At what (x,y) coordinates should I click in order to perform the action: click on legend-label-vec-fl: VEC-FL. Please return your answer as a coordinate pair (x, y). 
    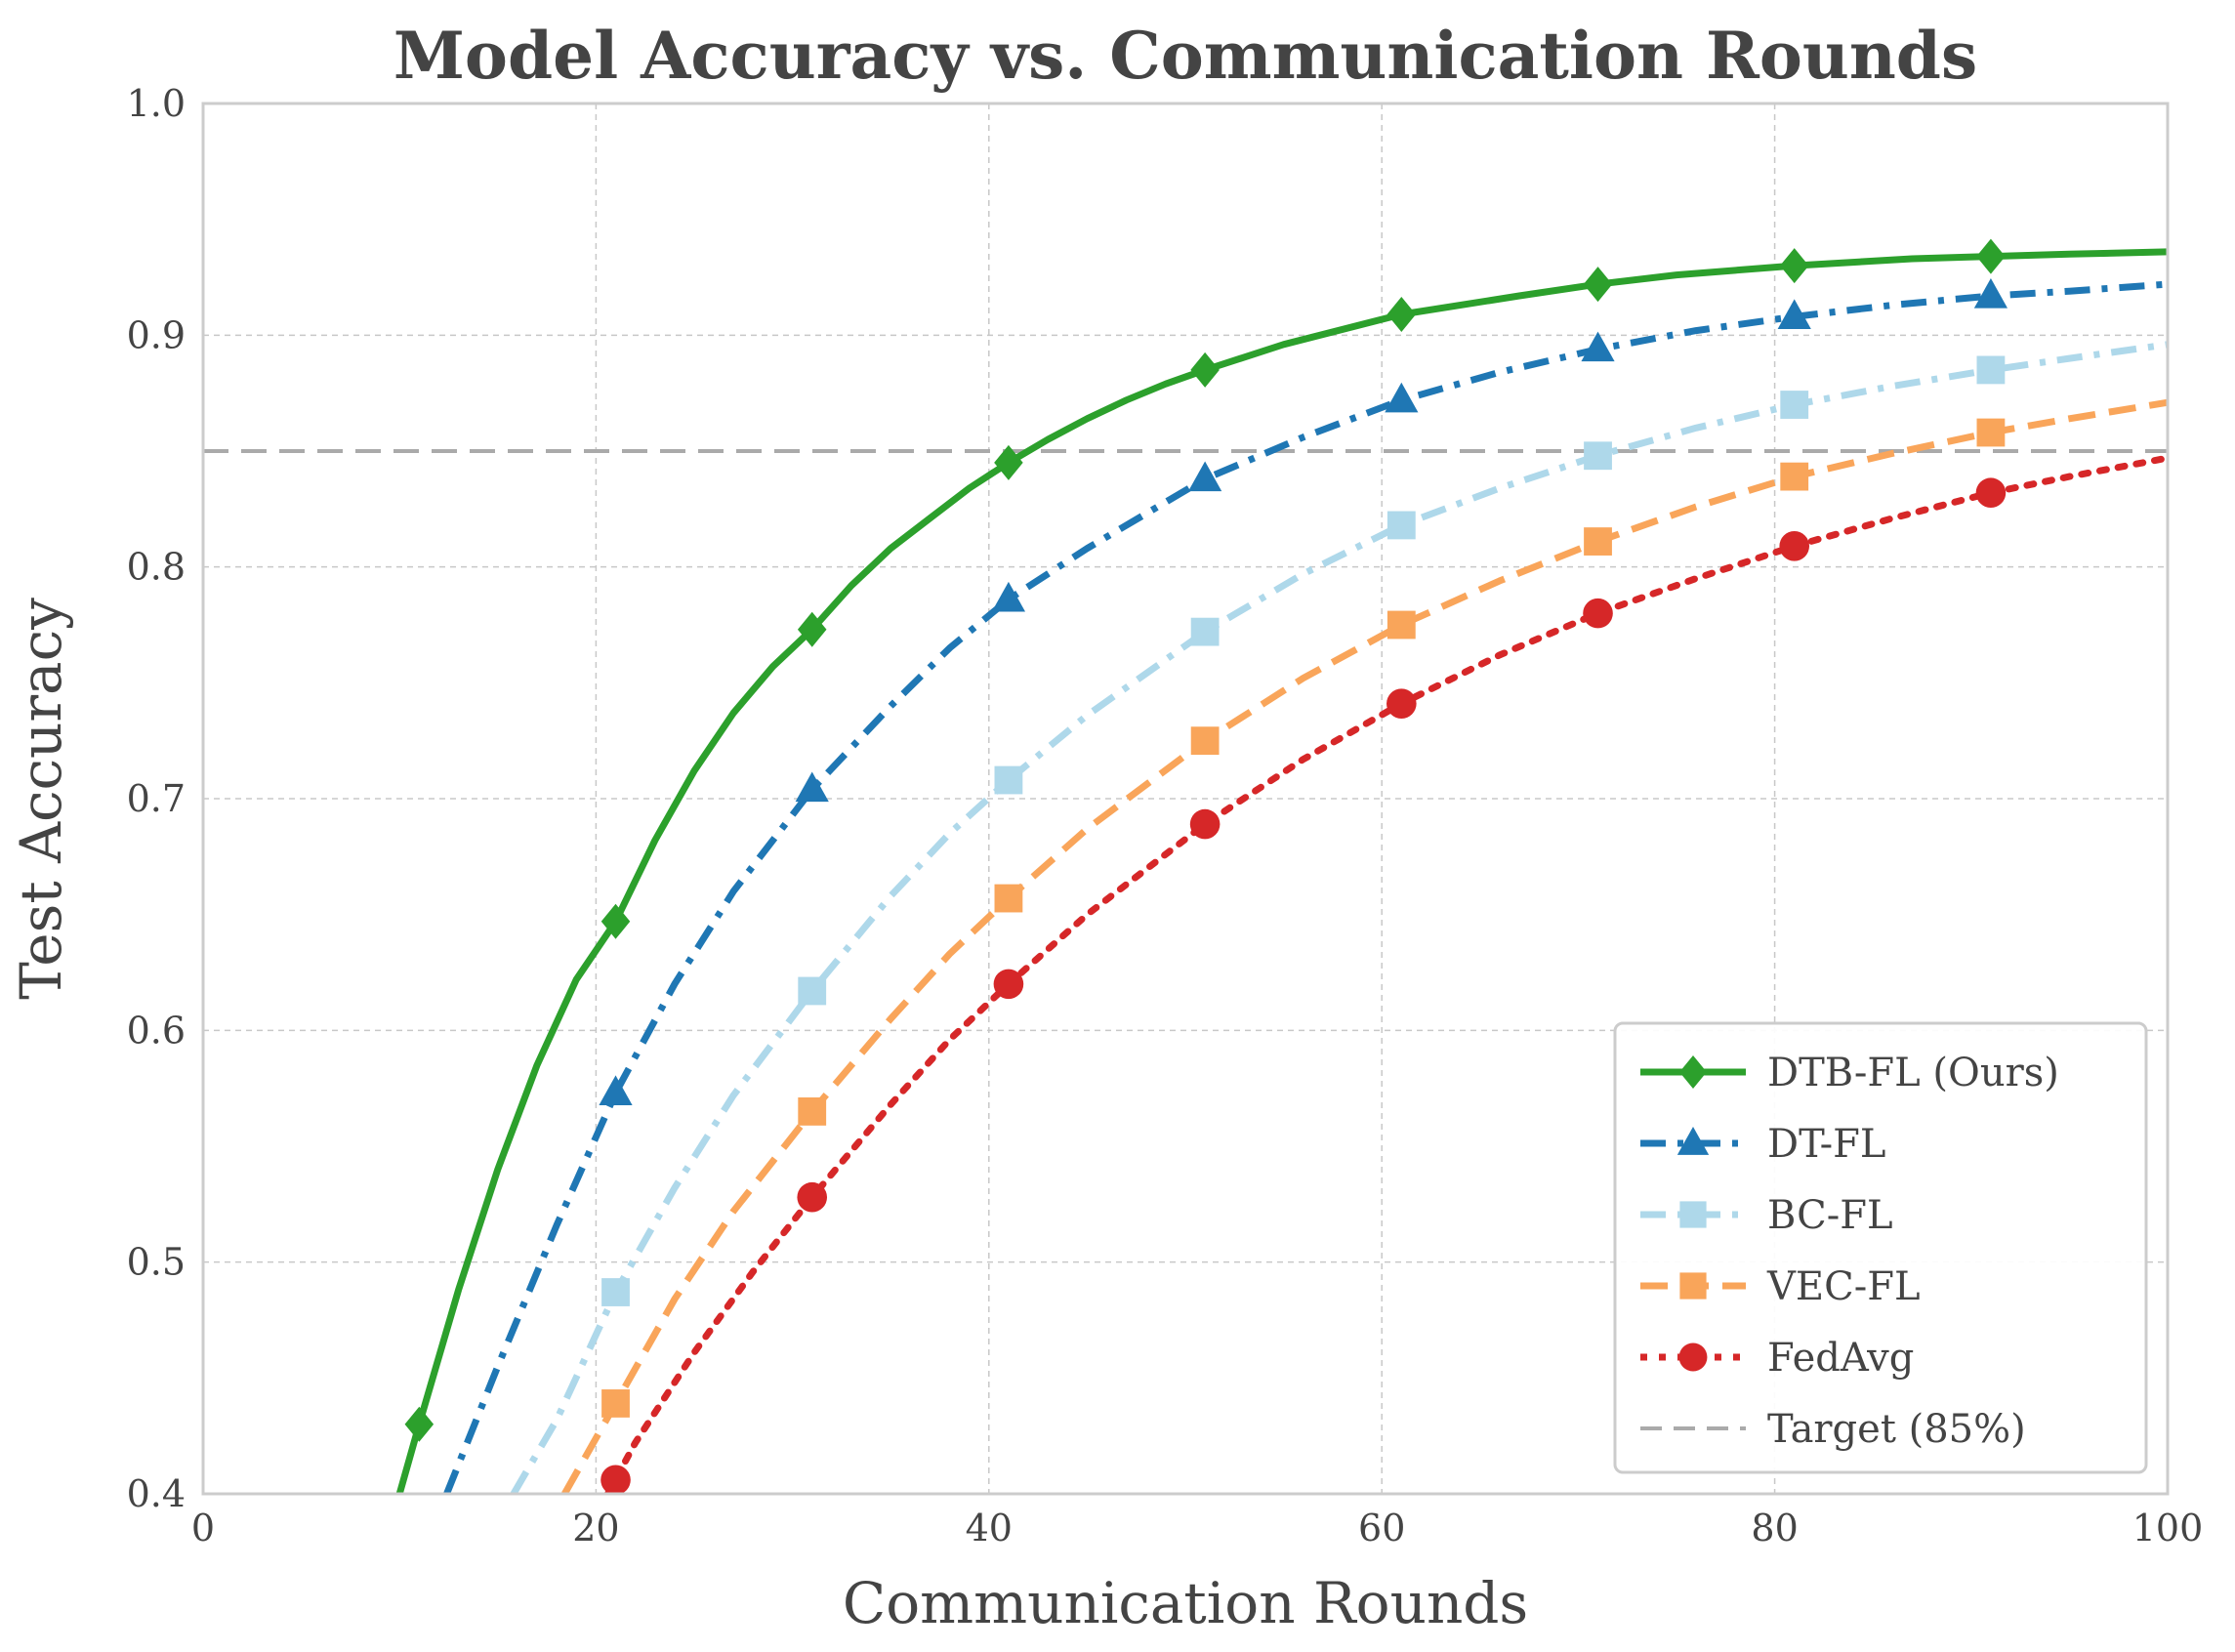
    Looking at the image, I should click on (1843, 1286).